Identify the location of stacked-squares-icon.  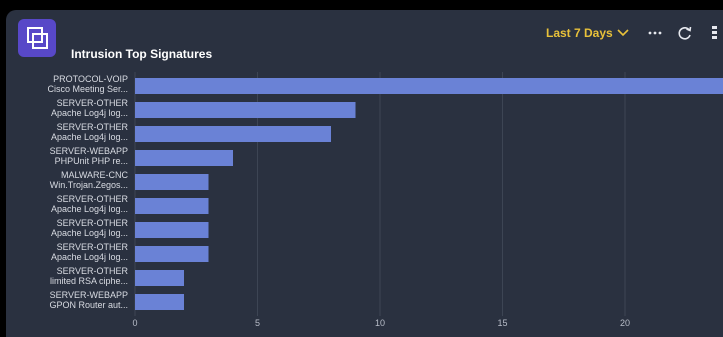
(37, 38).